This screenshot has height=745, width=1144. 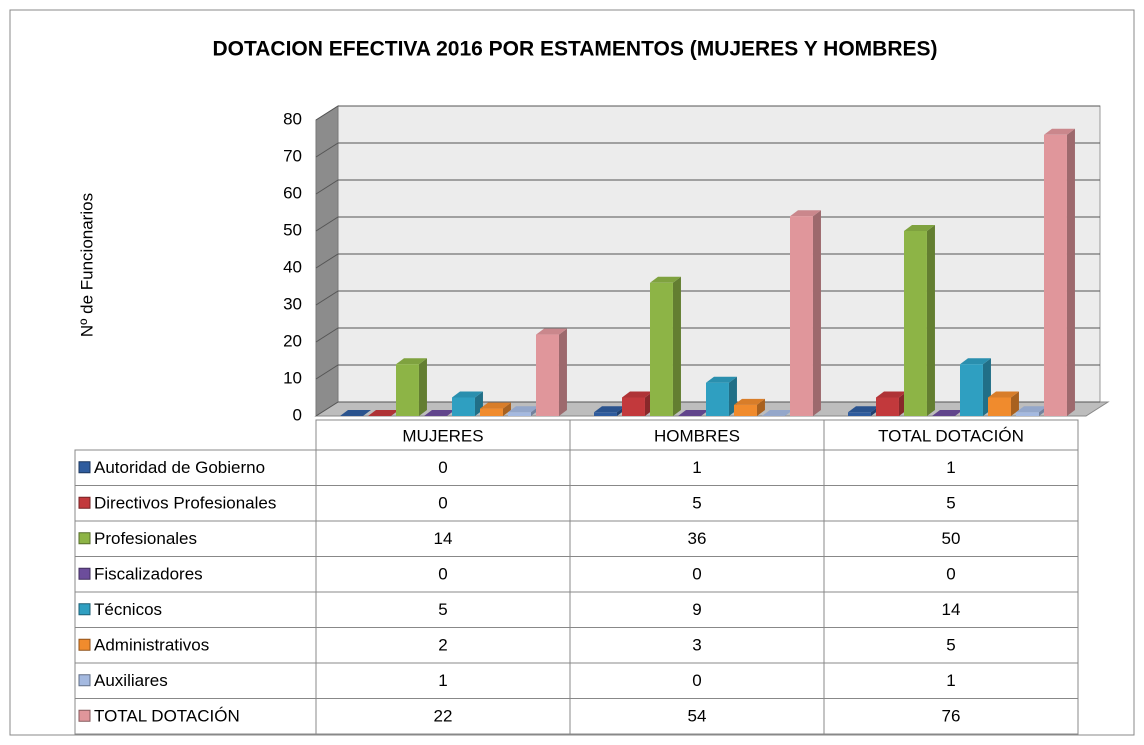 I want to click on table-value: 2, so click(x=442, y=645).